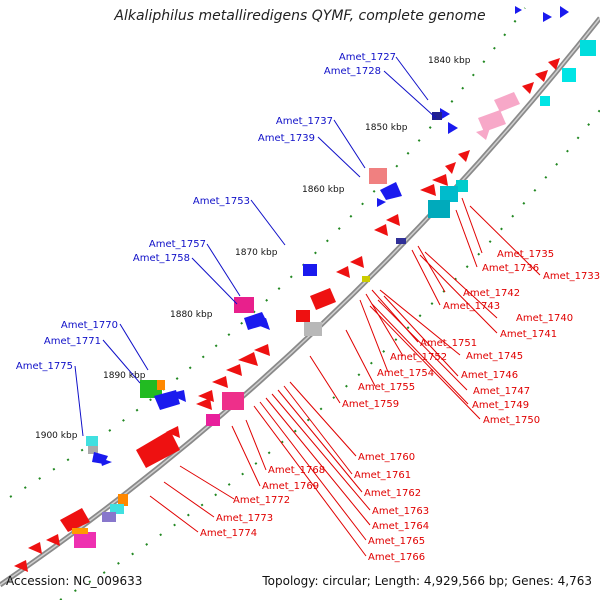 The height and width of the screenshot is (600, 600). I want to click on label-amet-1768: Amet_1768, so click(296, 470).